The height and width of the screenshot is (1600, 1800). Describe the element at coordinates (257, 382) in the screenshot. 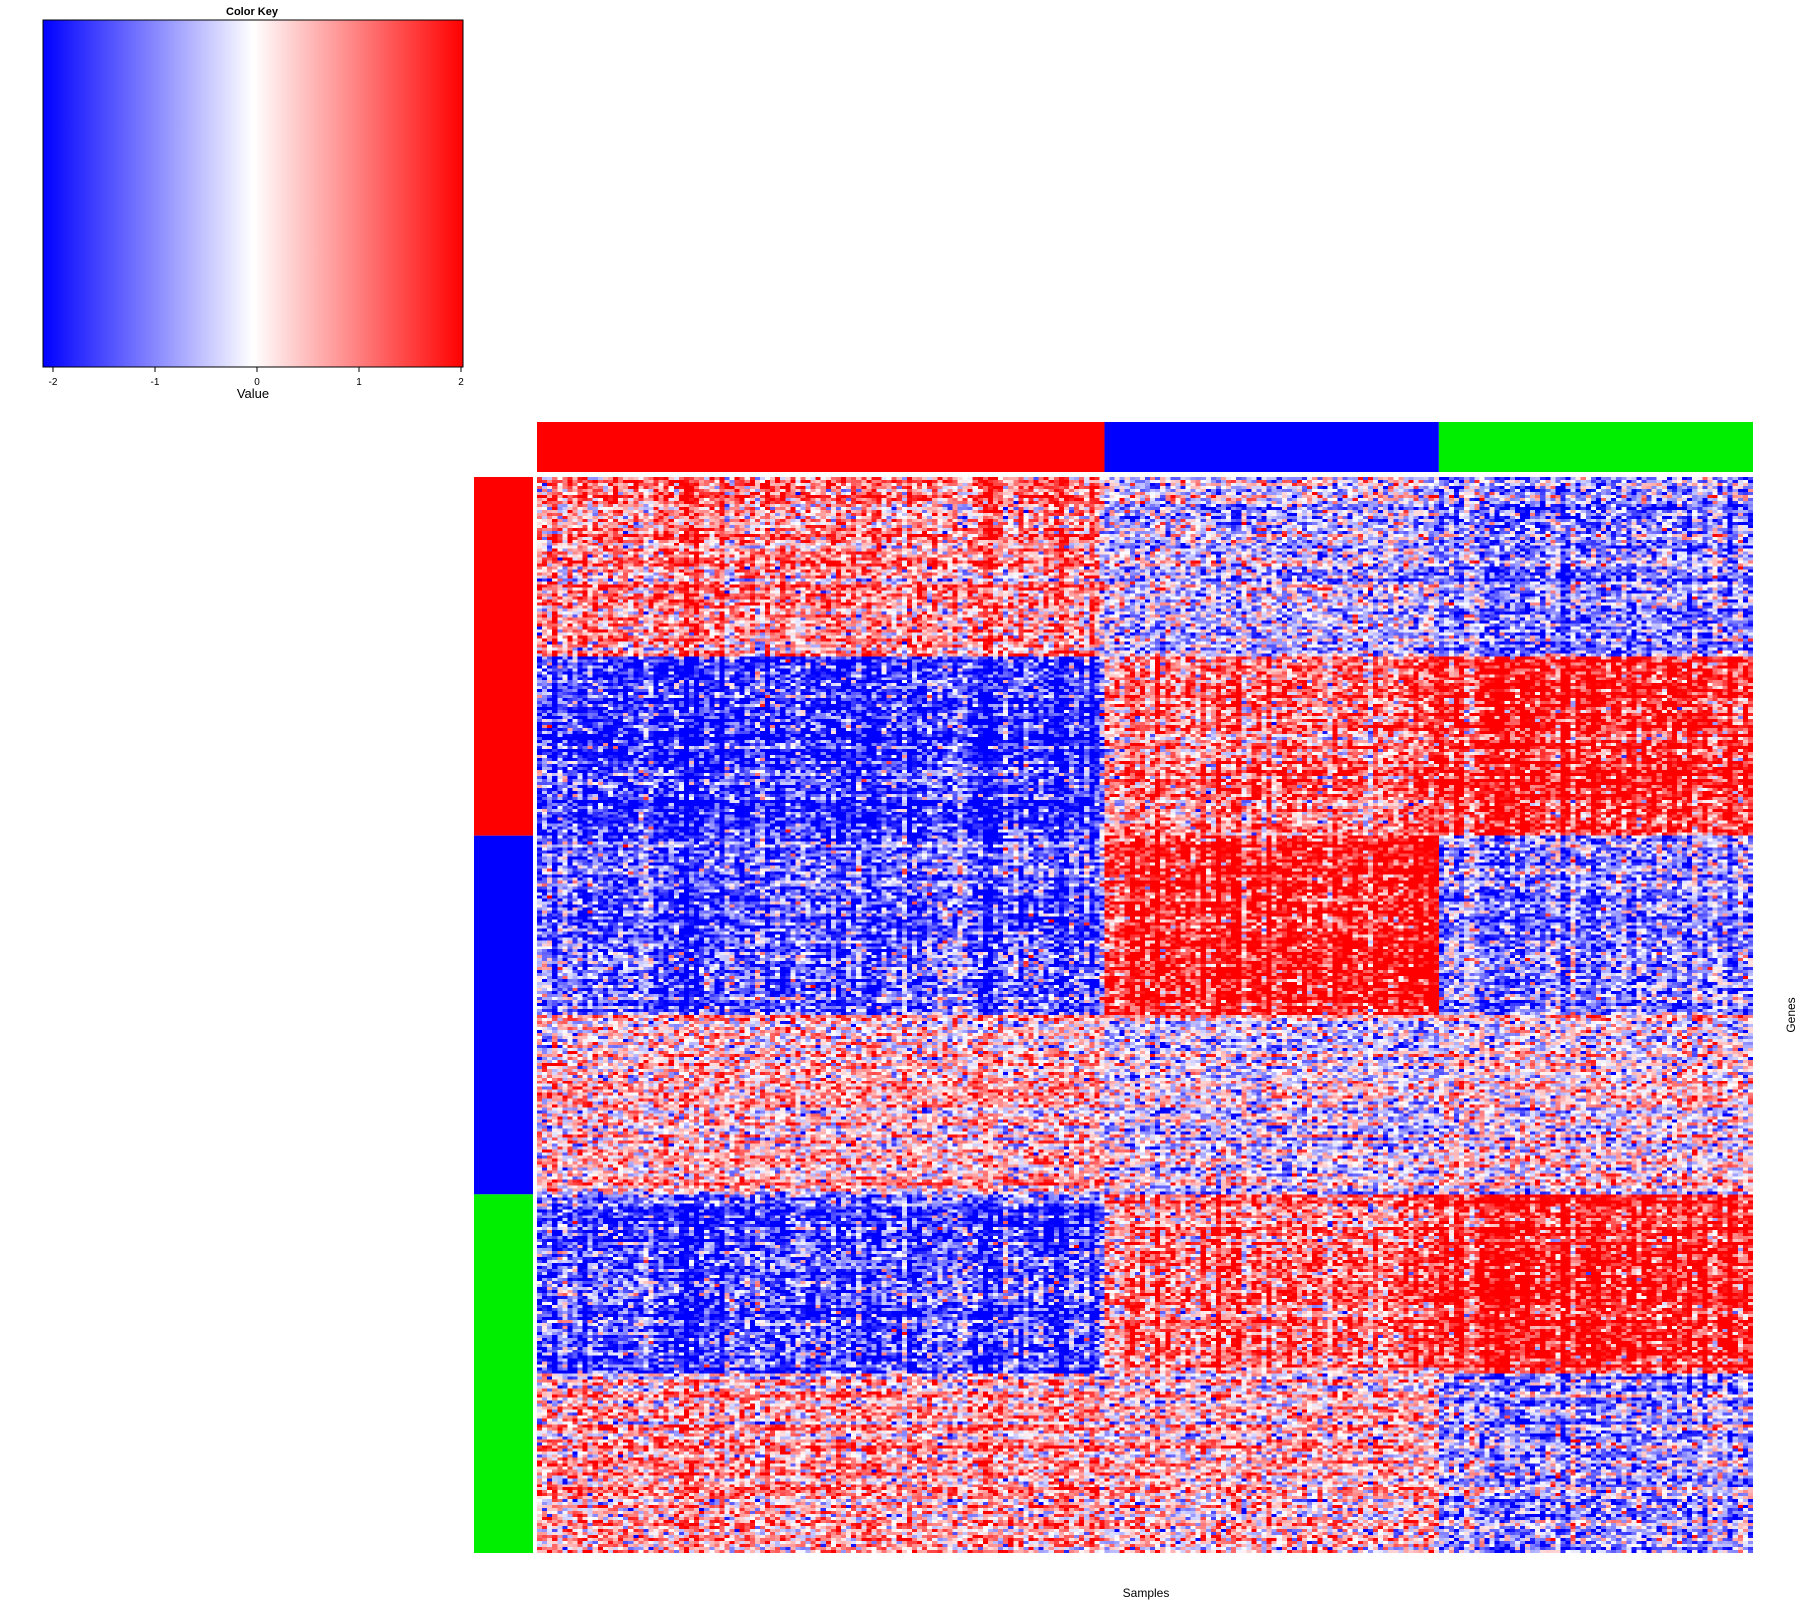

I see `color-key-tick-label: 0` at that location.